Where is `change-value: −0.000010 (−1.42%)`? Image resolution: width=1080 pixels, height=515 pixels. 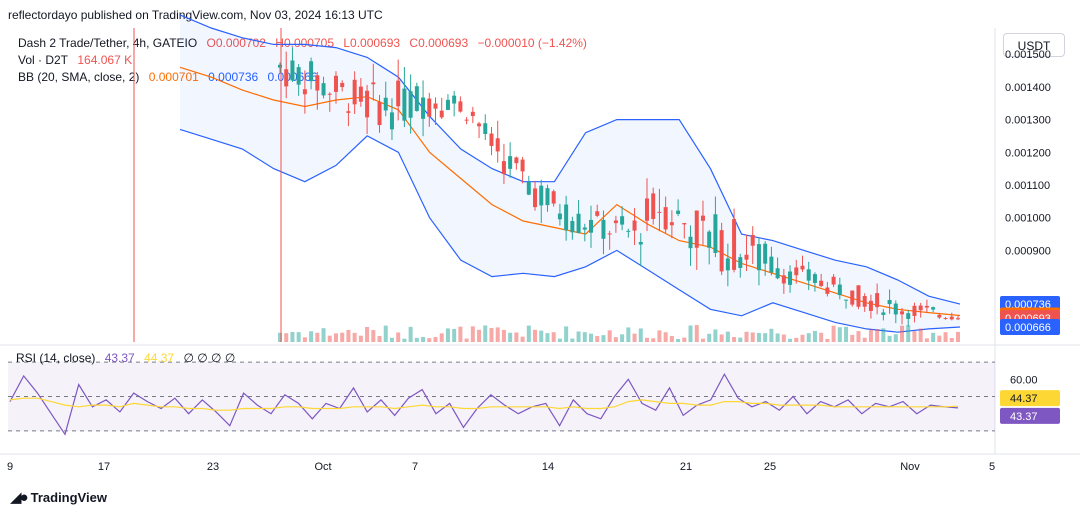
change-value: −0.000010 (−1.42%) is located at coordinates (532, 43).